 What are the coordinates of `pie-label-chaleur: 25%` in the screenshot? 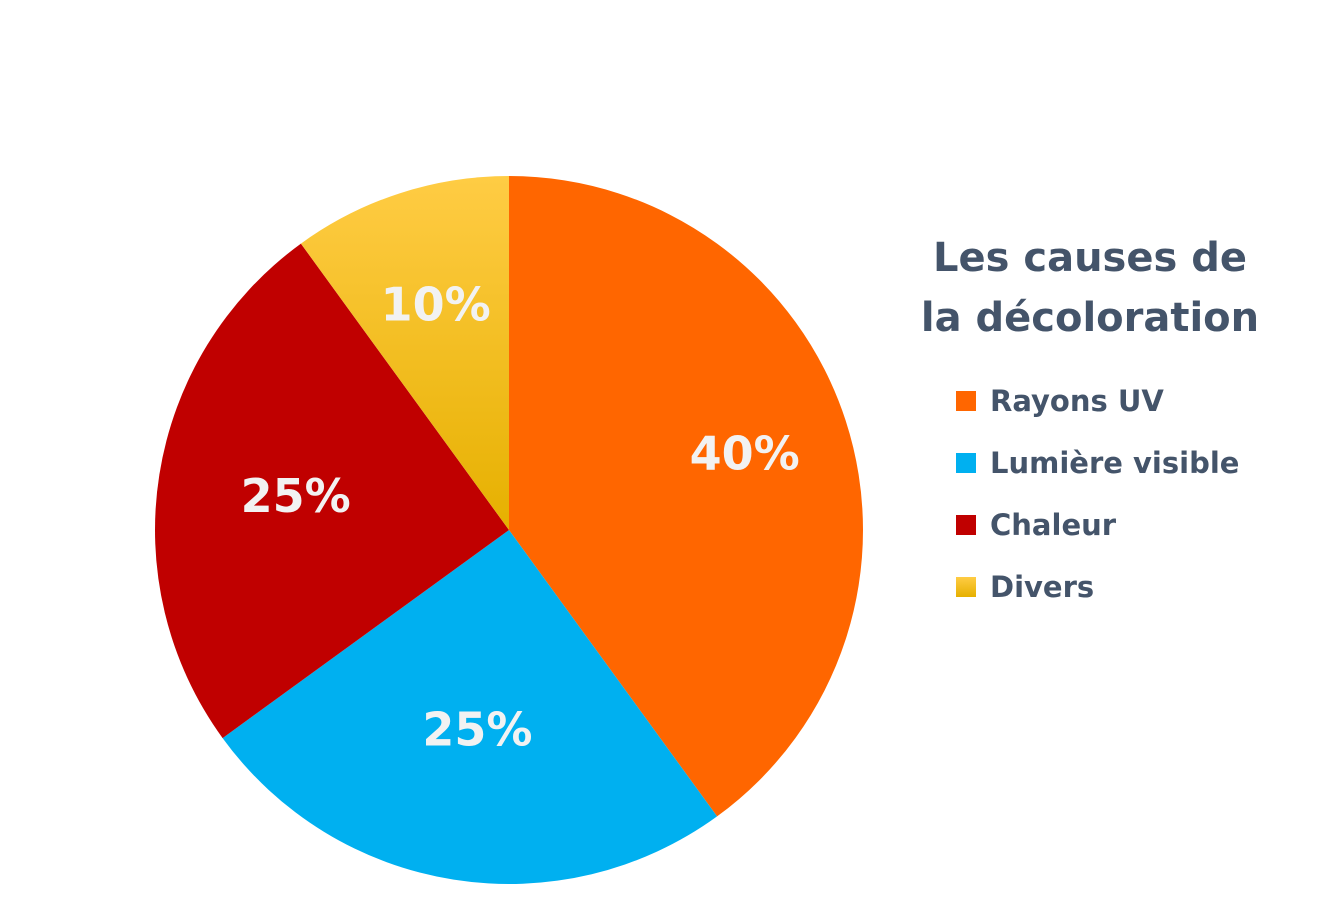 It's located at (296, 496).